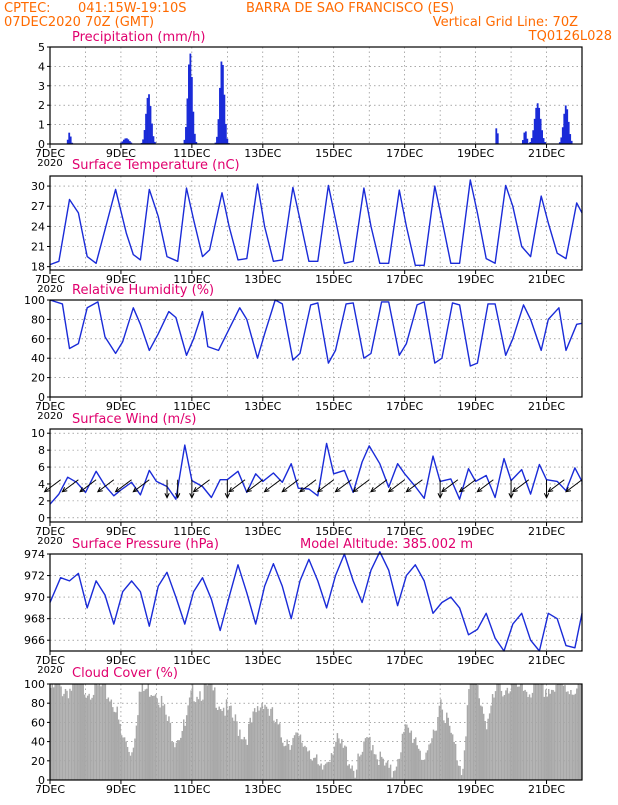  What do you see at coordinates (134, 419) in the screenshot?
I see `panel-title-wind: Surface Wind (m/s)` at bounding box center [134, 419].